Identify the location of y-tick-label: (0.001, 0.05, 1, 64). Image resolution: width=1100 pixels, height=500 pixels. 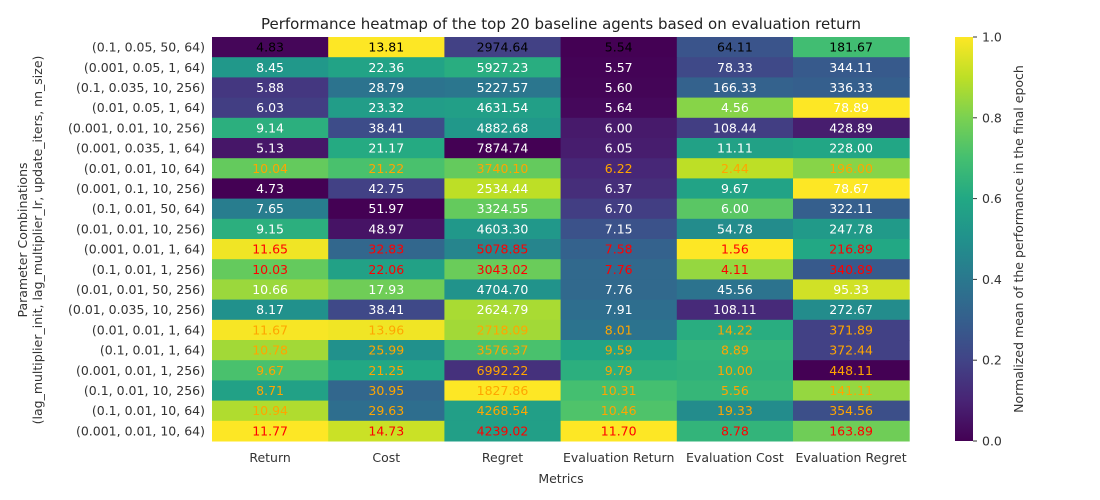
(144, 67).